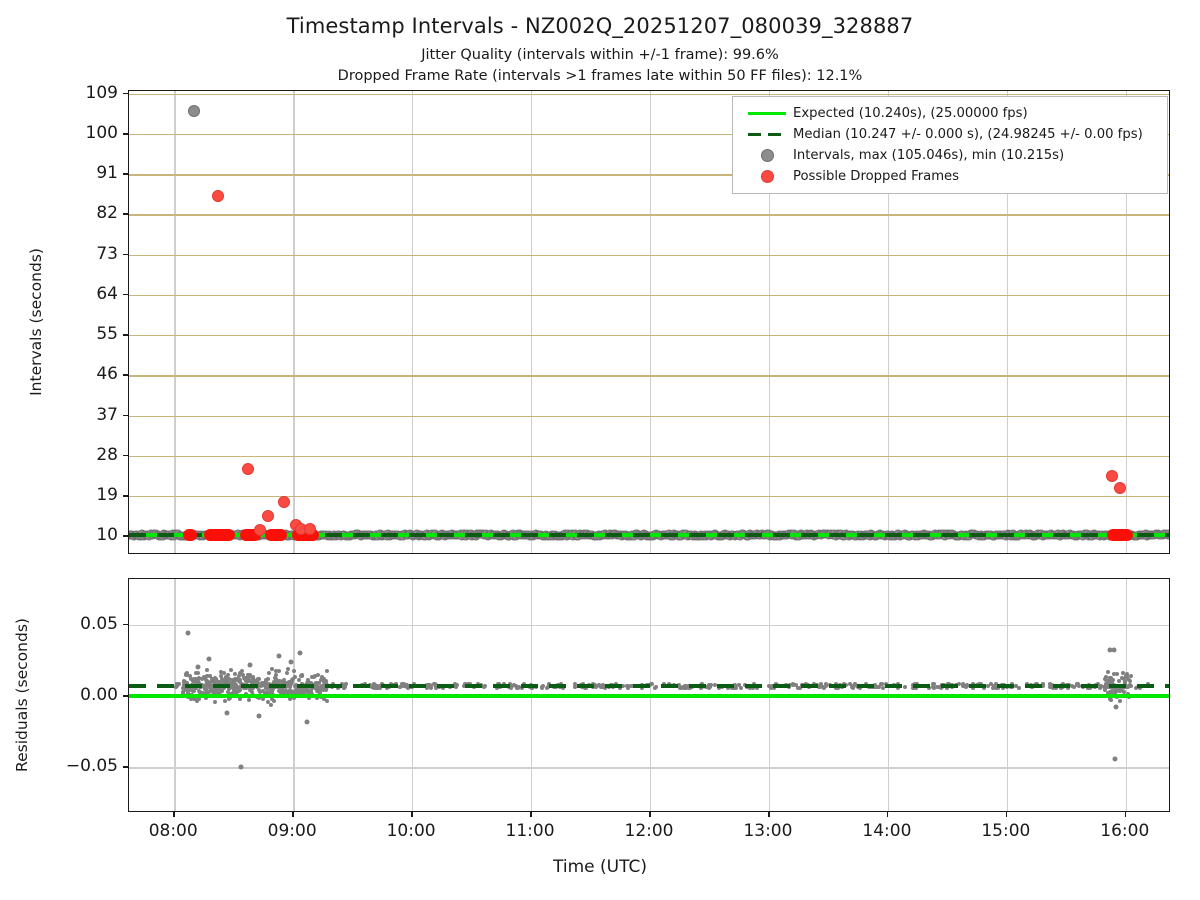 This screenshot has width=1200, height=900. I want to click on legend-key, so click(767, 134).